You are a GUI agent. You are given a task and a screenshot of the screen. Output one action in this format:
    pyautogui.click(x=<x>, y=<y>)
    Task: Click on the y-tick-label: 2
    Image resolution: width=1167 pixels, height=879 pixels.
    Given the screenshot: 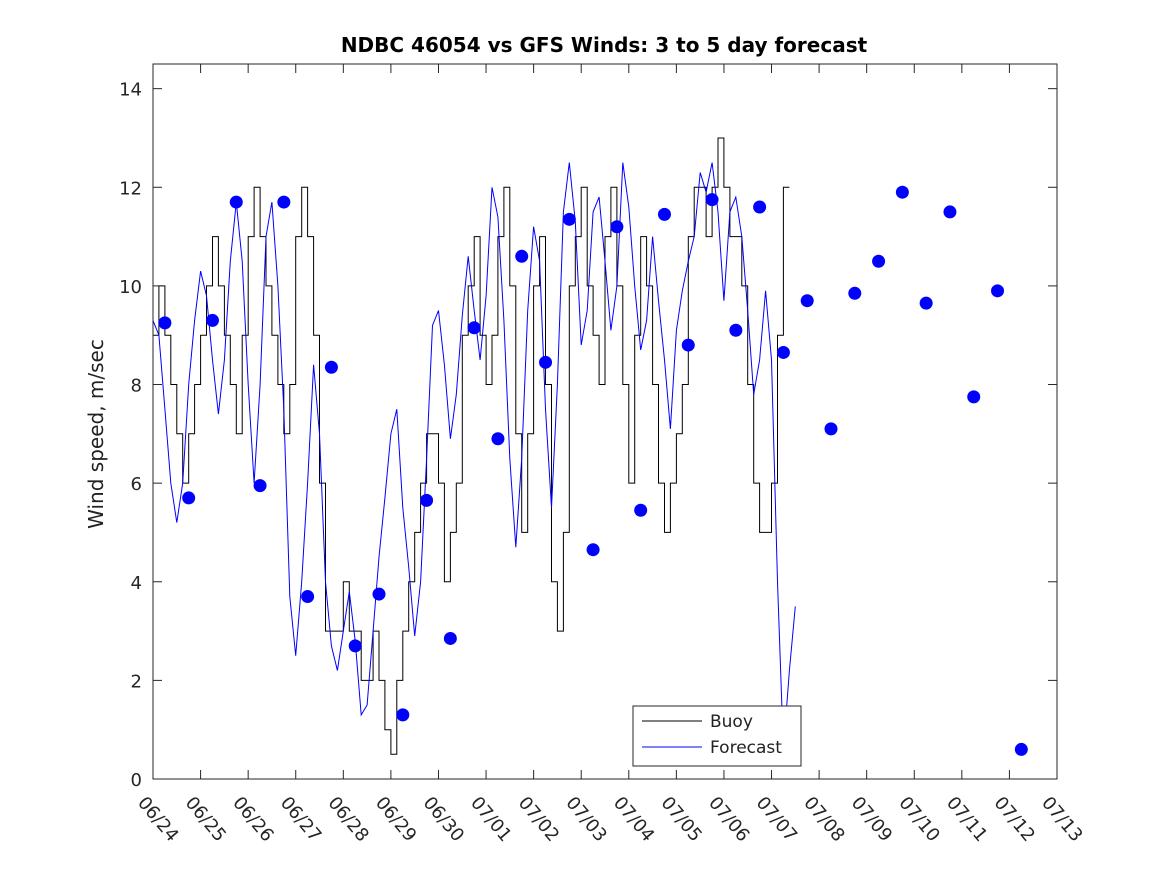 What is the action you would take?
    pyautogui.click(x=136, y=681)
    